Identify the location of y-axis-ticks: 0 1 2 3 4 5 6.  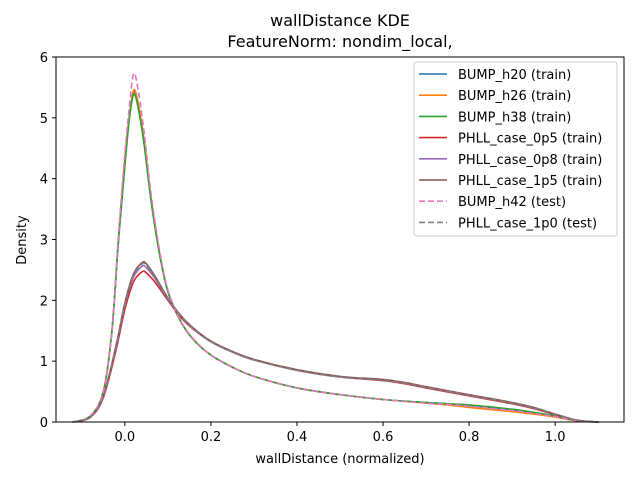
(48, 241).